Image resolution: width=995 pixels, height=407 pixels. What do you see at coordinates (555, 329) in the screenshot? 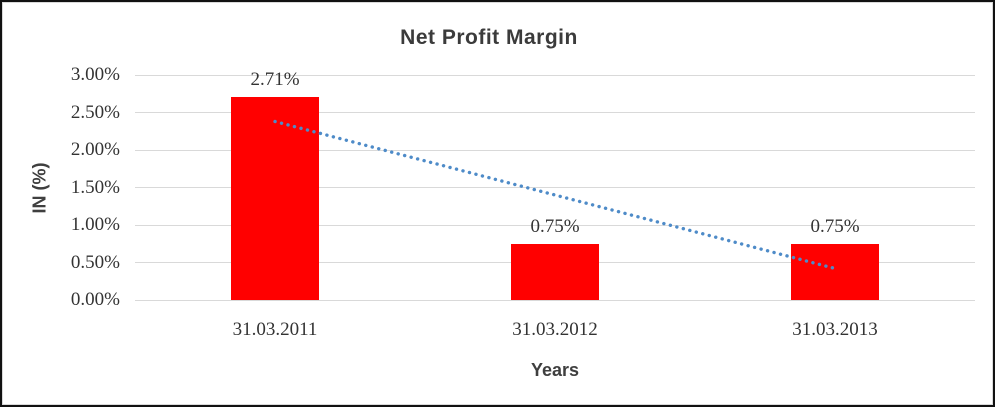
I see `x-category-label: 31.03.2012` at bounding box center [555, 329].